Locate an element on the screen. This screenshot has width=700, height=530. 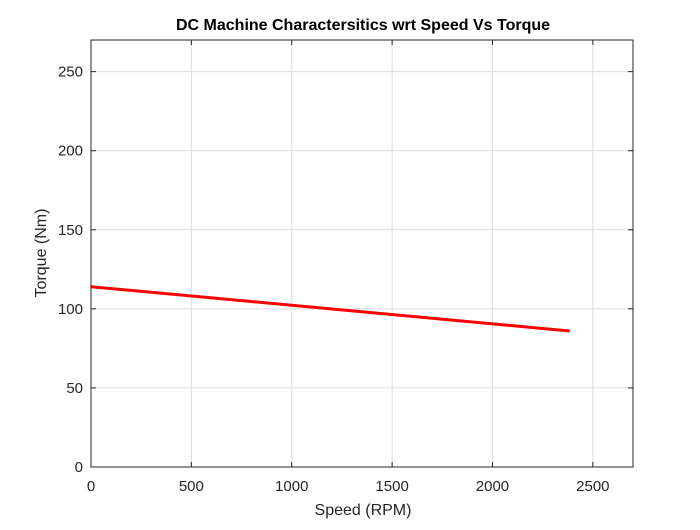
y-tick-label: 200 is located at coordinates (70, 151).